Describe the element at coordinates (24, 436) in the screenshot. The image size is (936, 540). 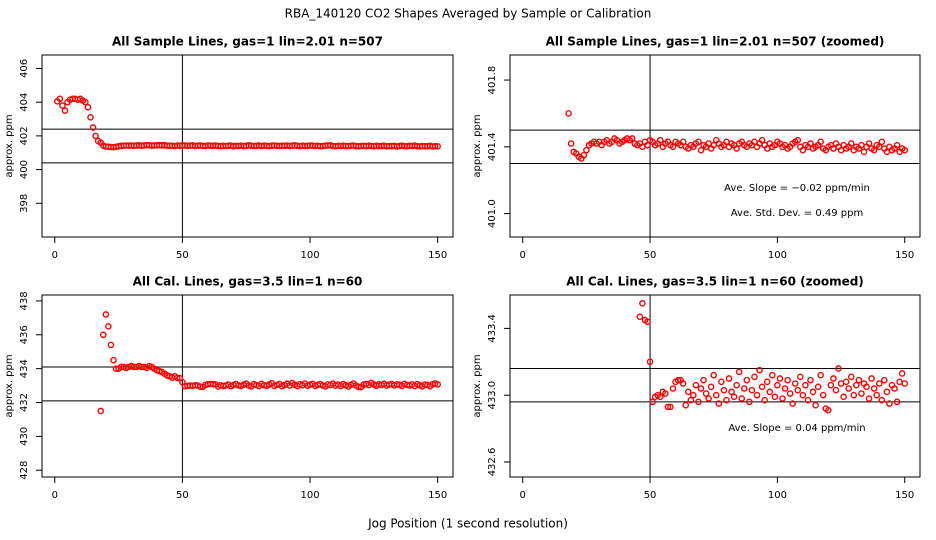
I see `y-tick-label: 430` at that location.